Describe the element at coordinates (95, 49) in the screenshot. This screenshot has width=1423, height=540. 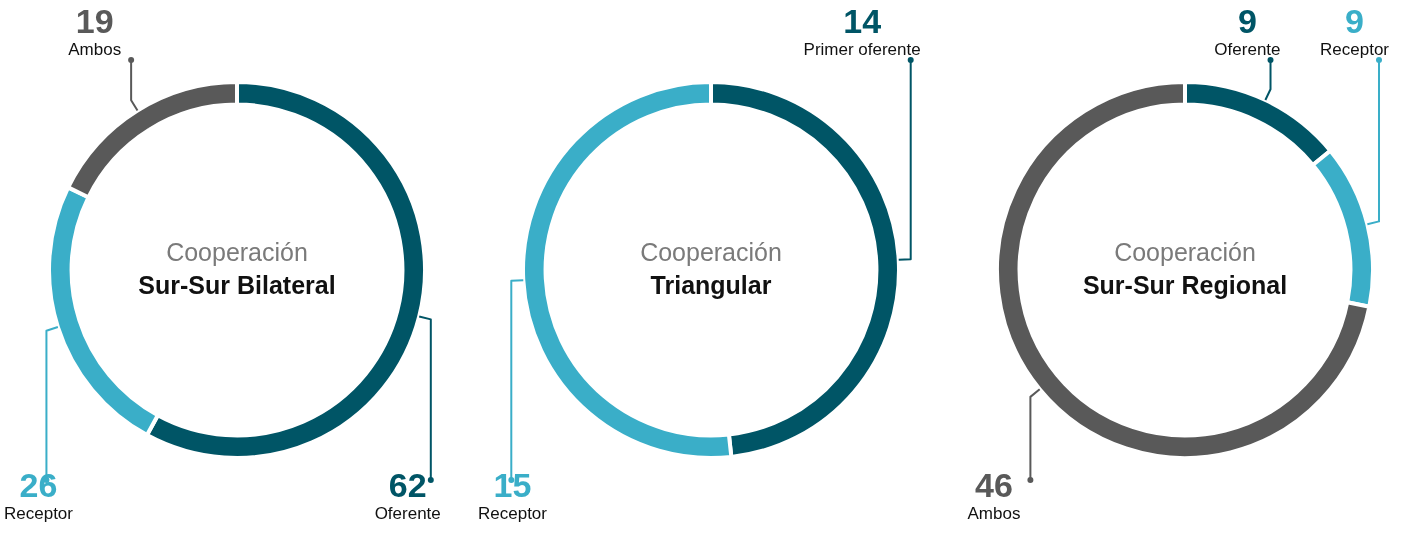
I see `legend-label: Ambos` at that location.